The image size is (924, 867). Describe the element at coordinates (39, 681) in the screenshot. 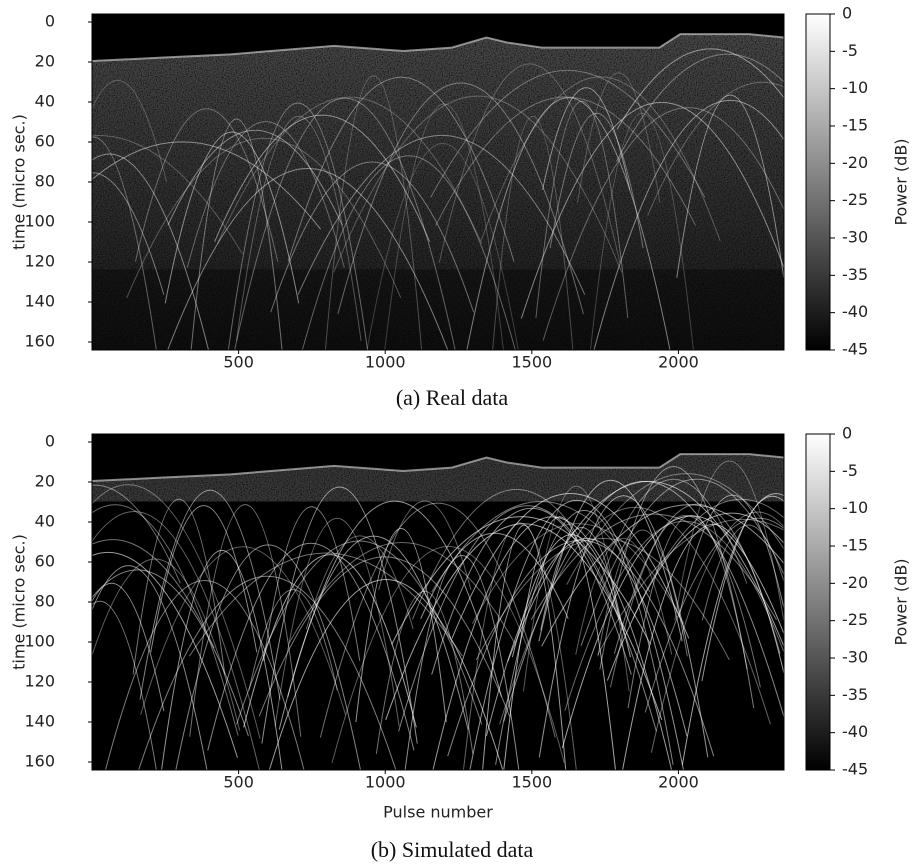

I see `y-tick-label: 120` at that location.